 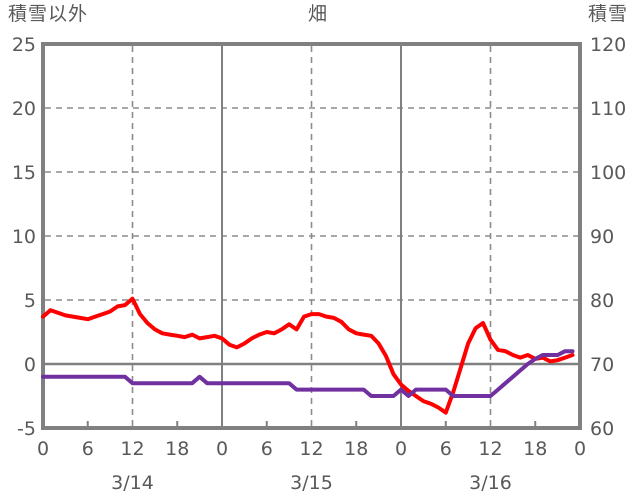 What do you see at coordinates (24, 109) in the screenshot?
I see `left-axis-tick-label: 20` at bounding box center [24, 109].